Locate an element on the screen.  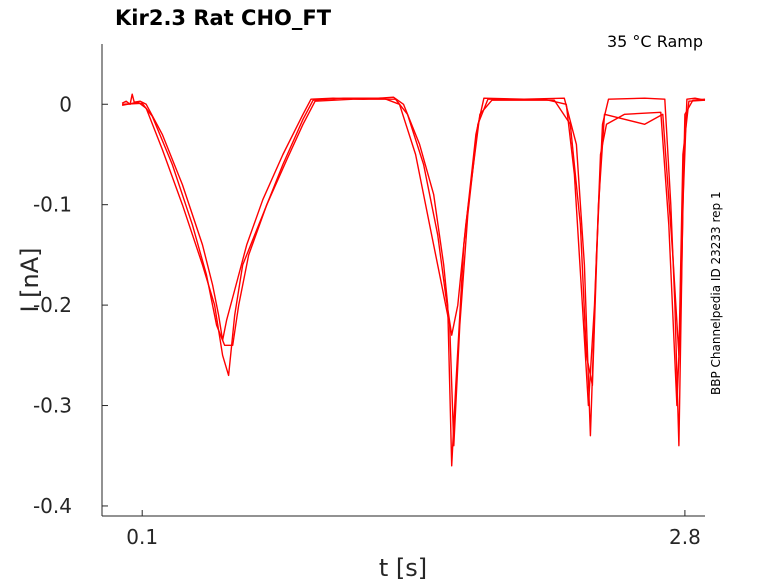
chart-annotation: 35 °C Ramp is located at coordinates (655, 41).